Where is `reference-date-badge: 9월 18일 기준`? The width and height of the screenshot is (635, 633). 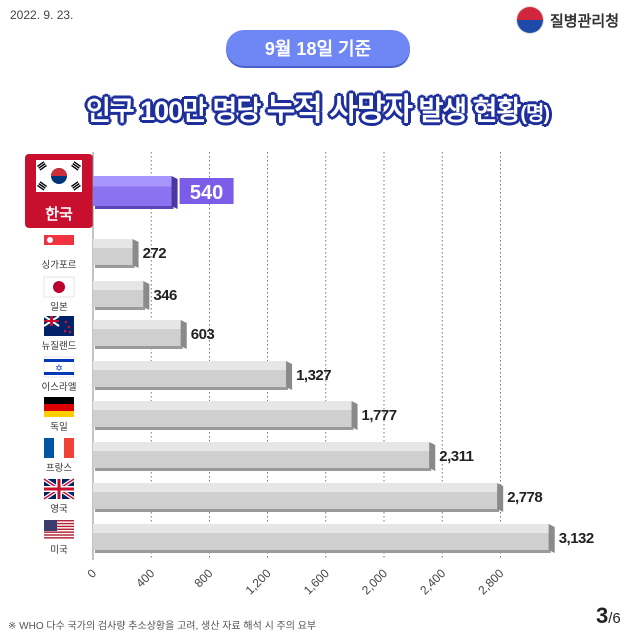 reference-date-badge: 9월 18일 기준 is located at coordinates (318, 48).